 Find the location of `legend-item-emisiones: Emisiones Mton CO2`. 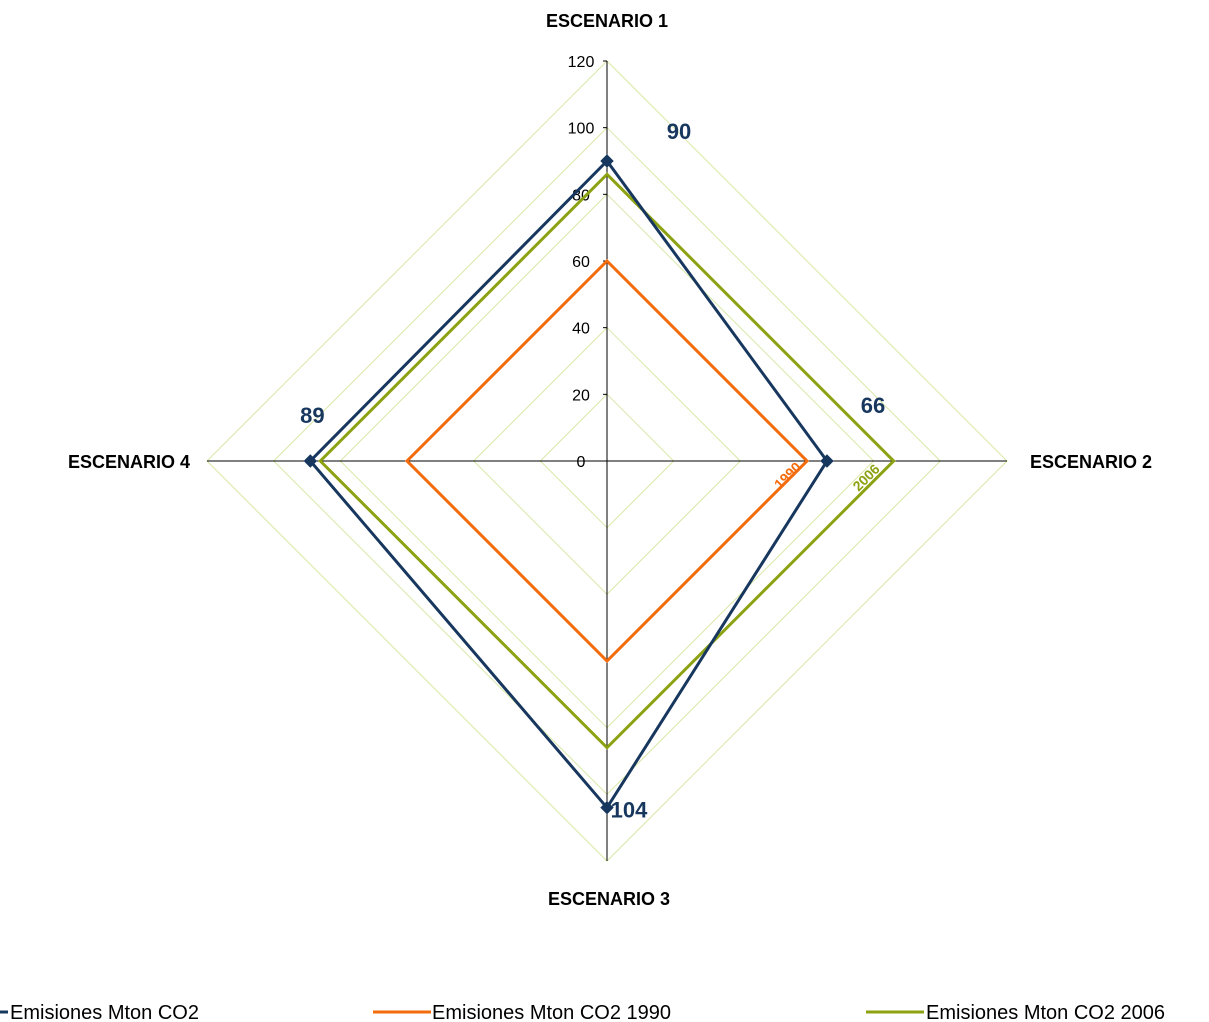

legend-item-emisiones: Emisiones Mton CO2 is located at coordinates (99, 1012).